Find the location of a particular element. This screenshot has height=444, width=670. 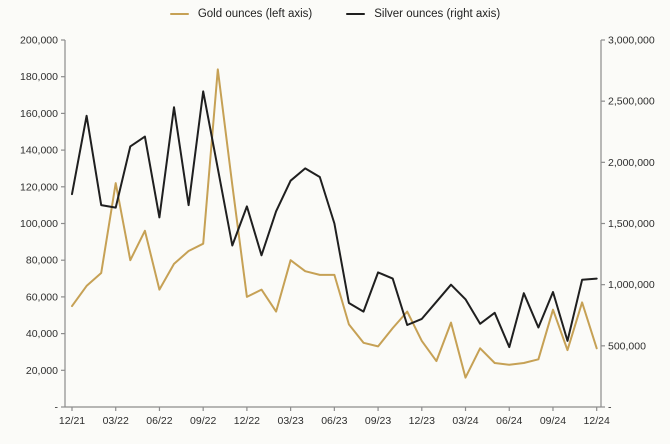

legend-item-silver: Silver ounces (right axis) is located at coordinates (423, 14).